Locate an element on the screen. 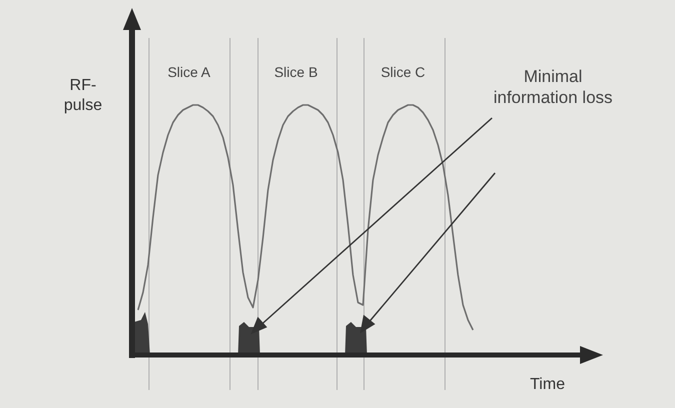 Image resolution: width=675 pixels, height=408 pixels. text: Slice B is located at coordinates (296, 72).